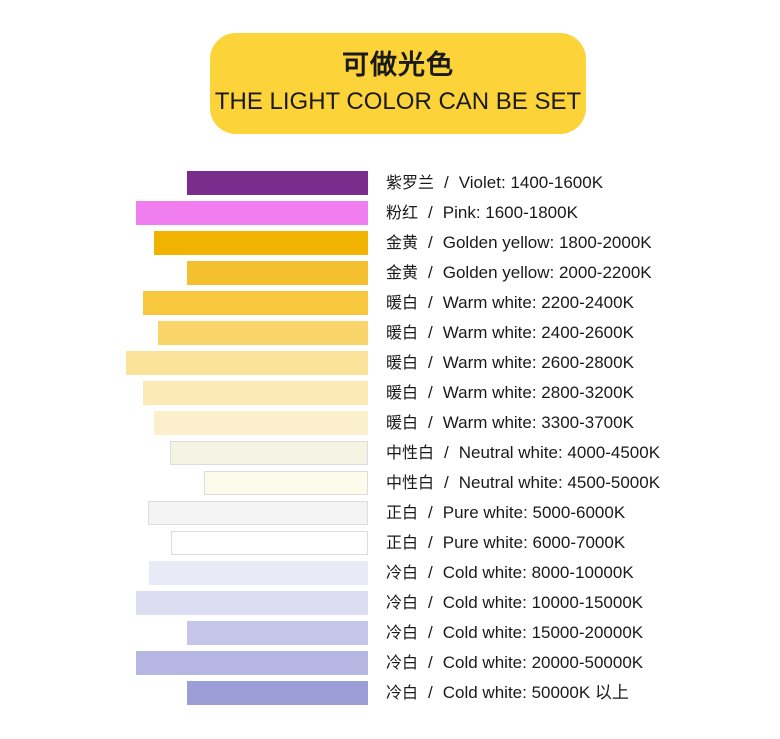  I want to click on color-row: 中性白 / Neutral white: 4500-5000K, so click(390, 483).